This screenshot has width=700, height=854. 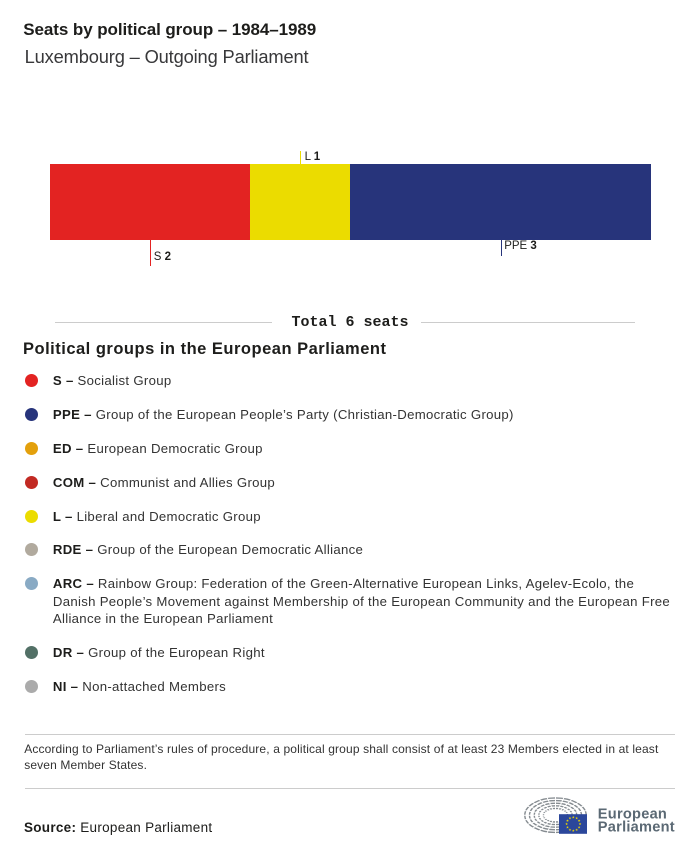 What do you see at coordinates (632, 814) in the screenshot?
I see `svg-text: European` at bounding box center [632, 814].